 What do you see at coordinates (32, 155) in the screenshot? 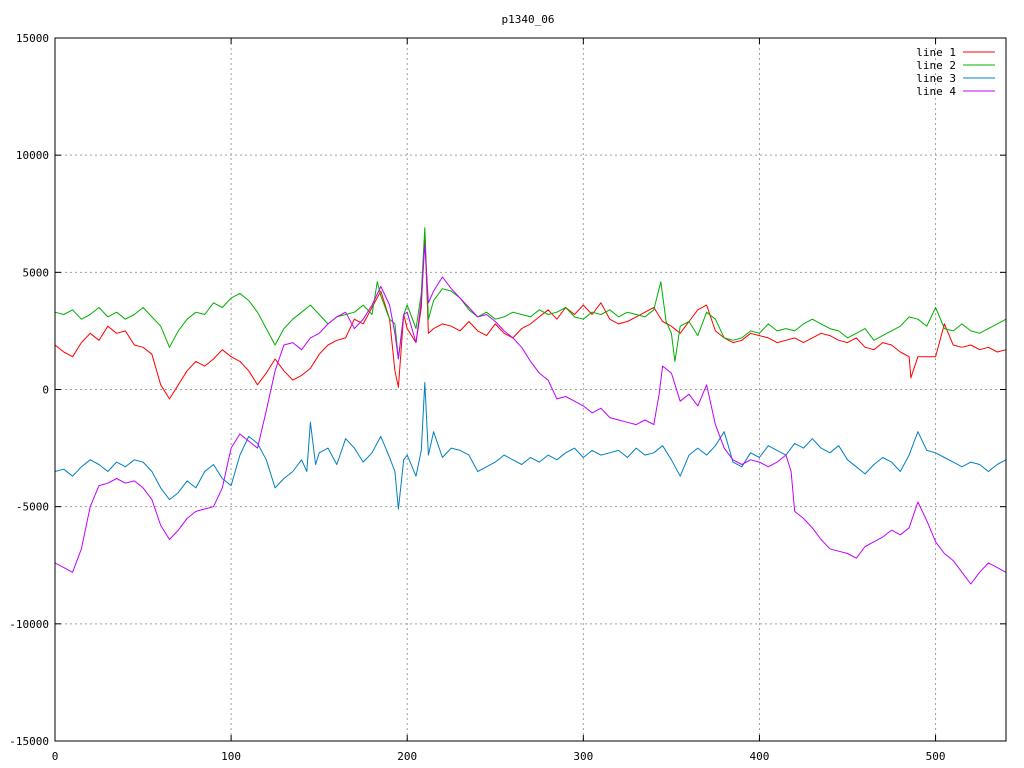
I see `y-tick-label: 10000` at bounding box center [32, 155].